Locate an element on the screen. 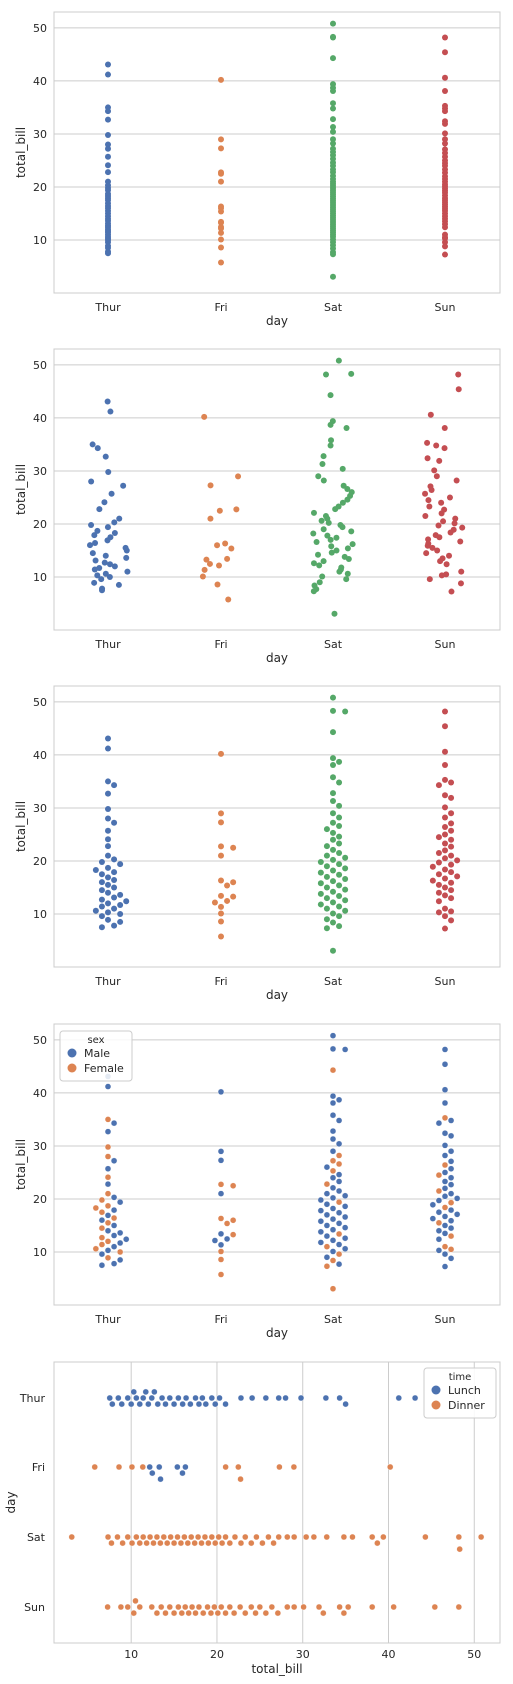 Image resolution: width=513 pixels, height=1684 pixels. x-tick-label: Thur is located at coordinates (107, 307).